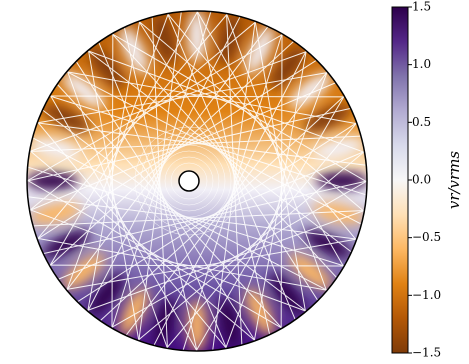 Image resolution: width=469 pixels, height=364 pixels. Describe the element at coordinates (454, 180) in the screenshot. I see `colorbar-label: vr/vrms` at that location.